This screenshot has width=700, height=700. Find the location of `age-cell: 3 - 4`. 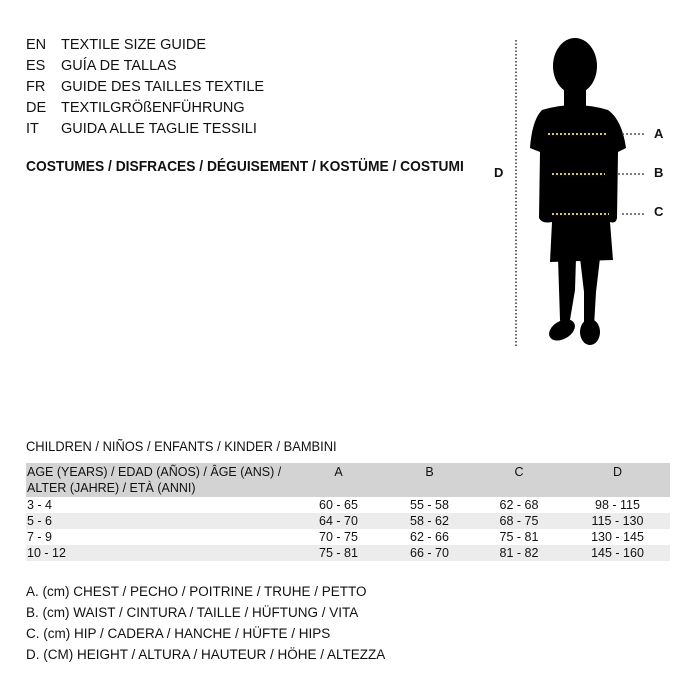

age-cell: 3 - 4 is located at coordinates (40, 505).